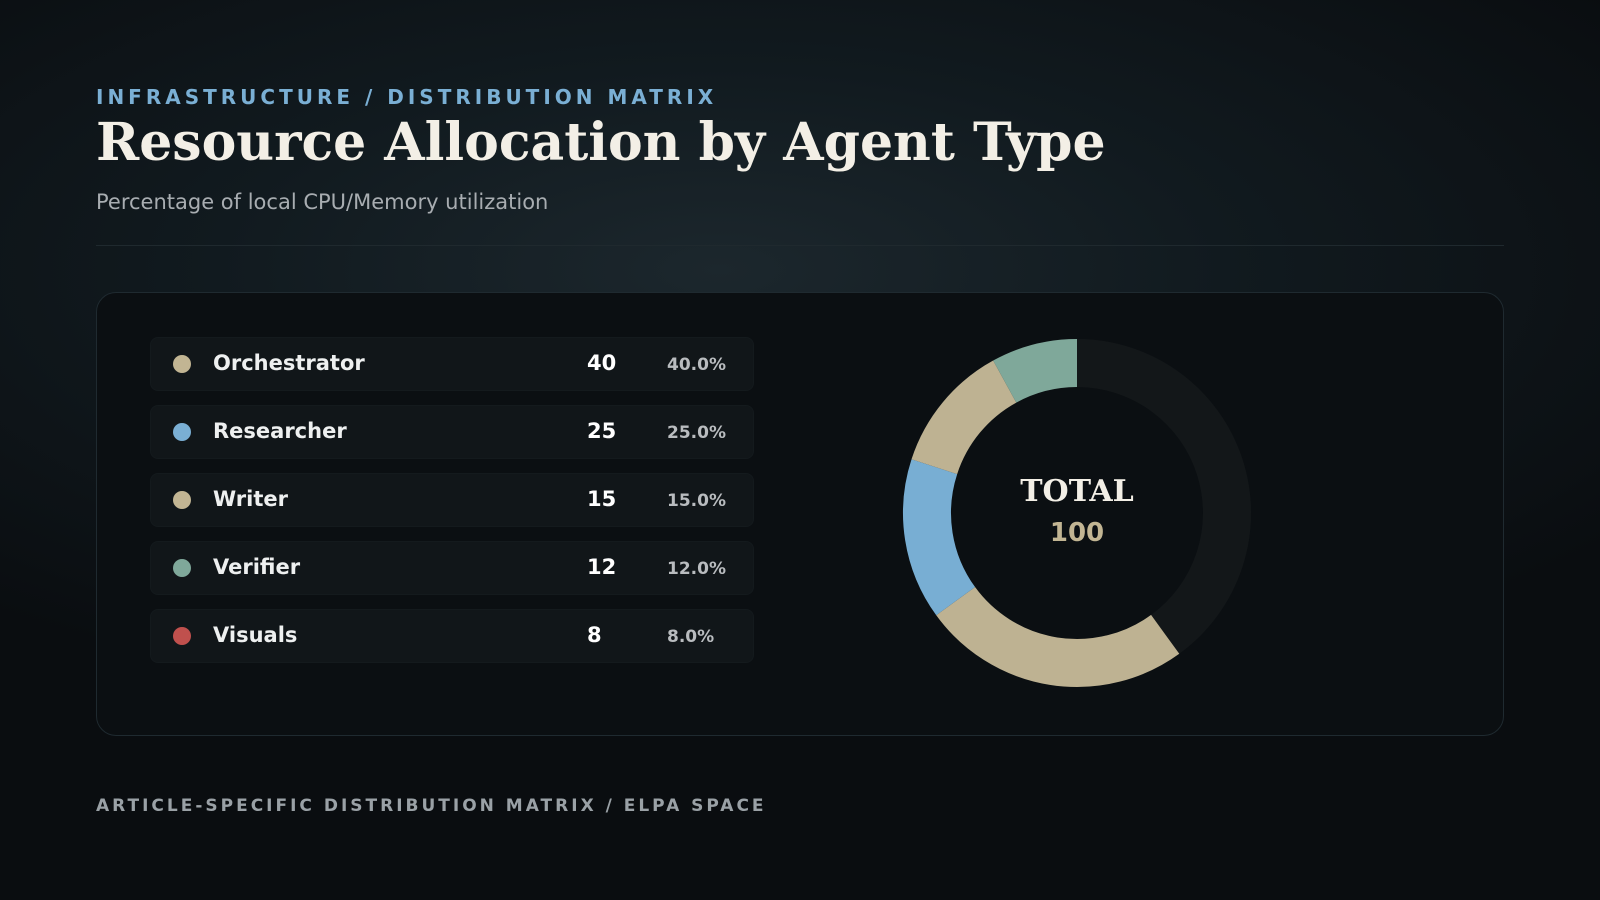  What do you see at coordinates (800, 245) in the screenshot?
I see `divider` at bounding box center [800, 245].